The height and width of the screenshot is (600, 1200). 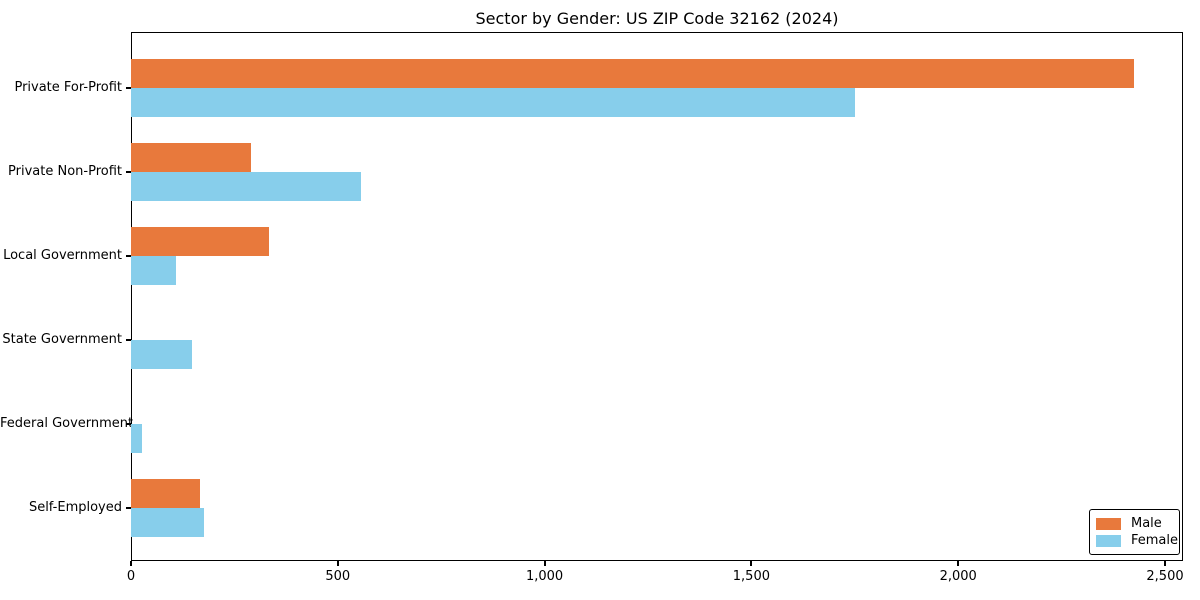 What do you see at coordinates (128, 88) in the screenshot?
I see `y-tick-private-for-profit` at bounding box center [128, 88].